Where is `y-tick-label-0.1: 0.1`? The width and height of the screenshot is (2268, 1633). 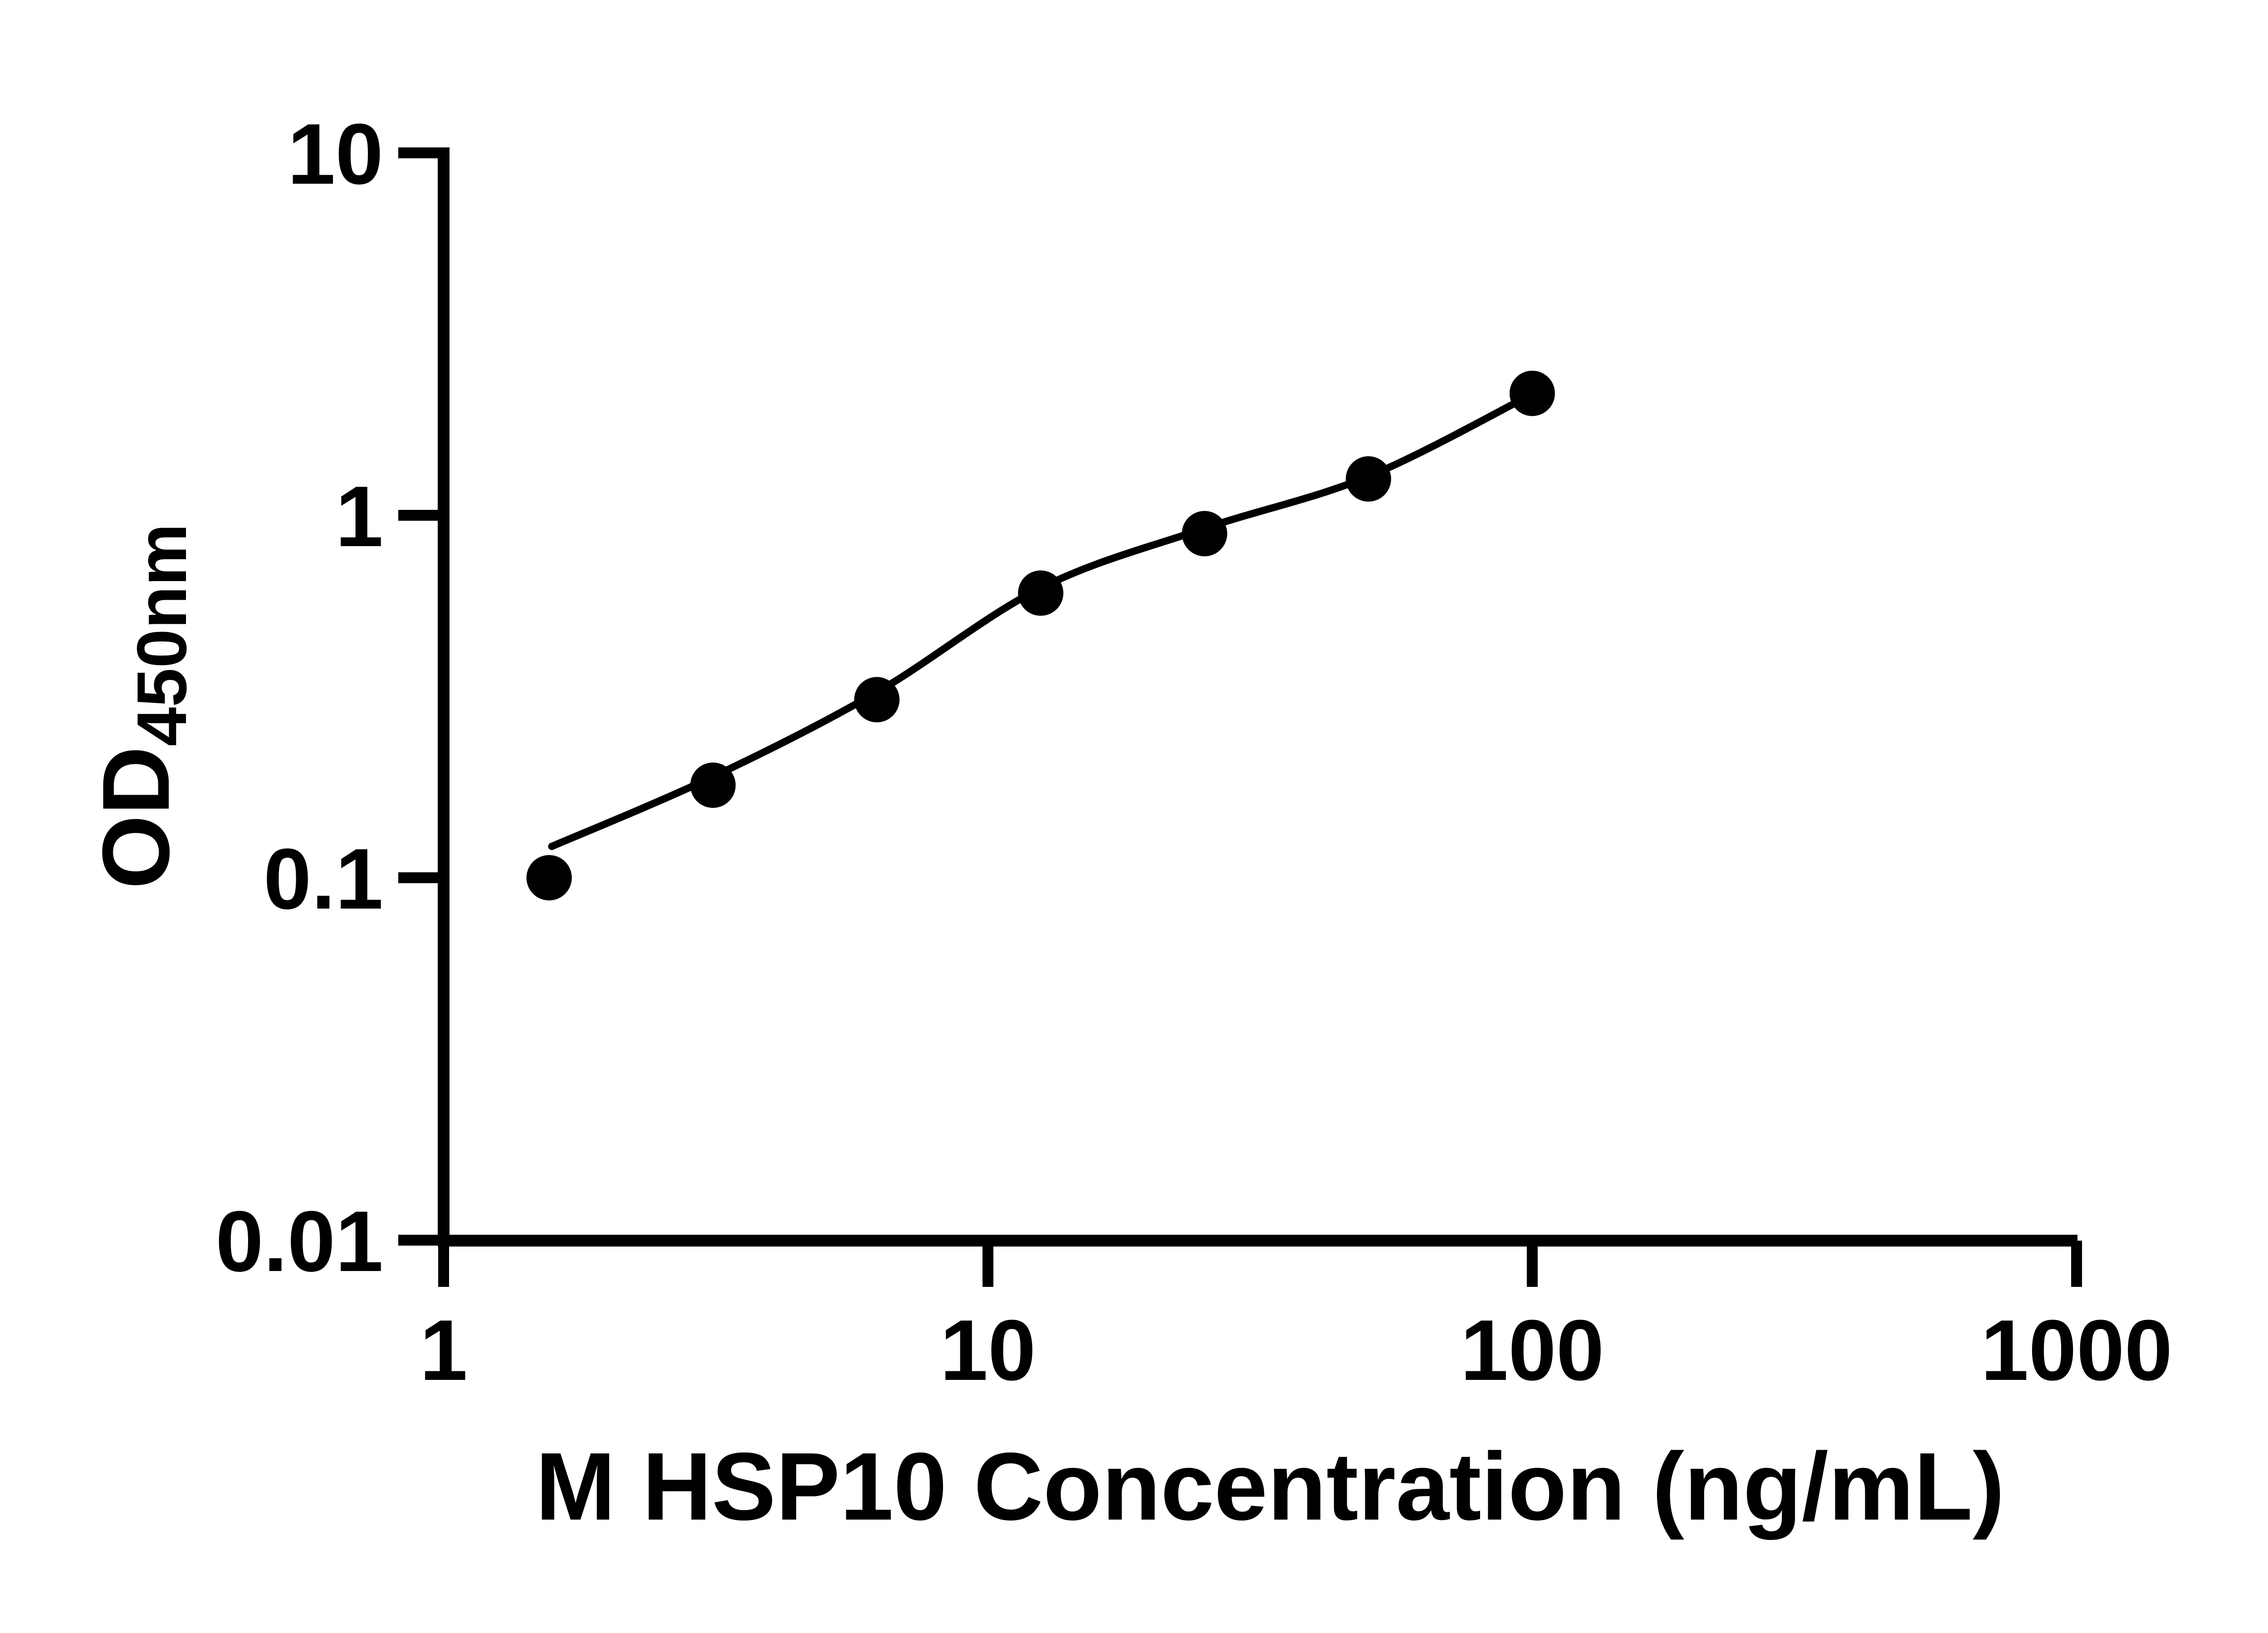
y-tick-label-0.1: 0.1 is located at coordinates (324, 879).